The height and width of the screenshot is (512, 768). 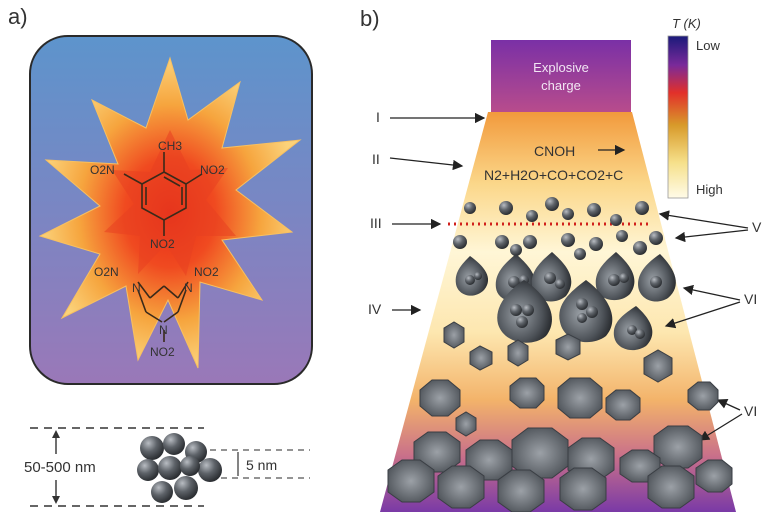 I want to click on cnoh-label: CNOH, so click(x=554, y=151).